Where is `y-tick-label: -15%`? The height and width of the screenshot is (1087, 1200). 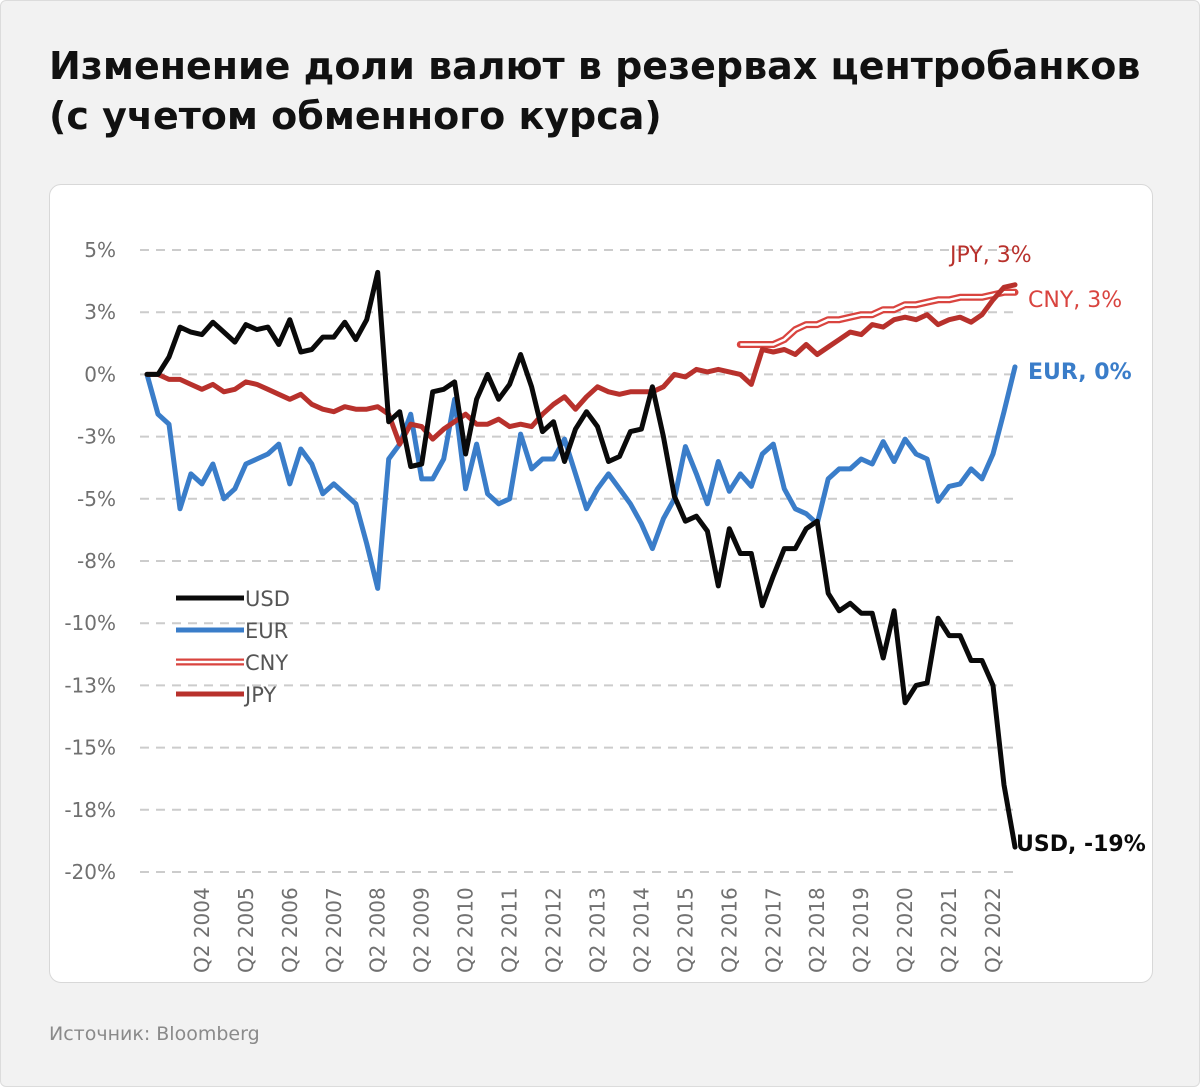 y-tick-label: -15% is located at coordinates (90, 748).